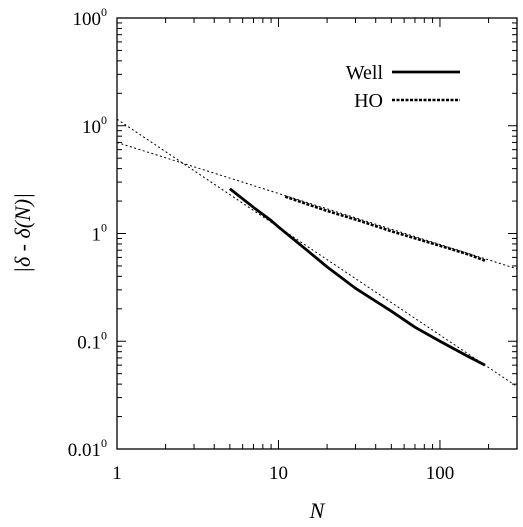 The width and height of the screenshot is (523, 527). I want to click on x-tick-label: 1, so click(117, 473).